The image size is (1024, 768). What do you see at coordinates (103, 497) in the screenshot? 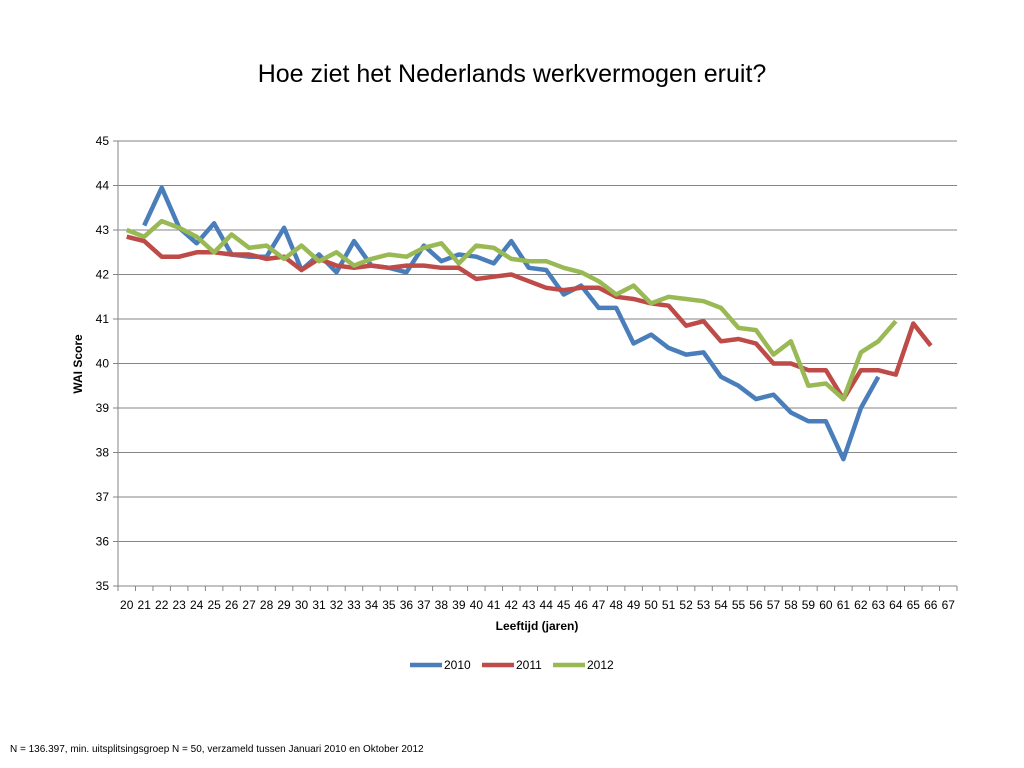
I see `y-tick-label-37: 37` at bounding box center [103, 497].